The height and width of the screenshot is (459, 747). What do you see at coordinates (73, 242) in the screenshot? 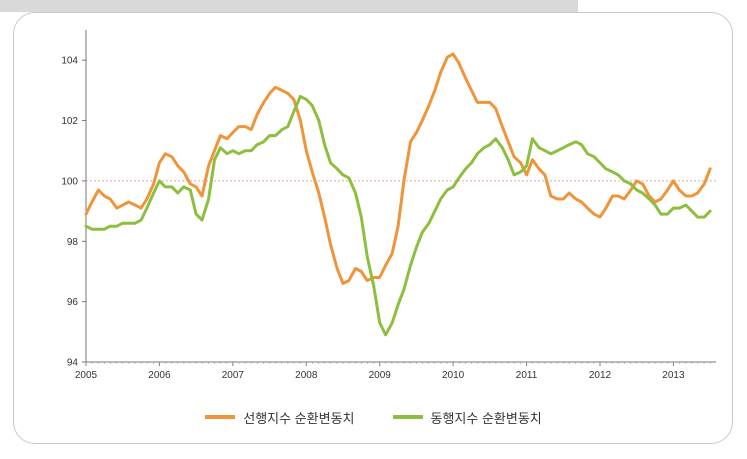
I see `y-tick-label: 98` at bounding box center [73, 242].